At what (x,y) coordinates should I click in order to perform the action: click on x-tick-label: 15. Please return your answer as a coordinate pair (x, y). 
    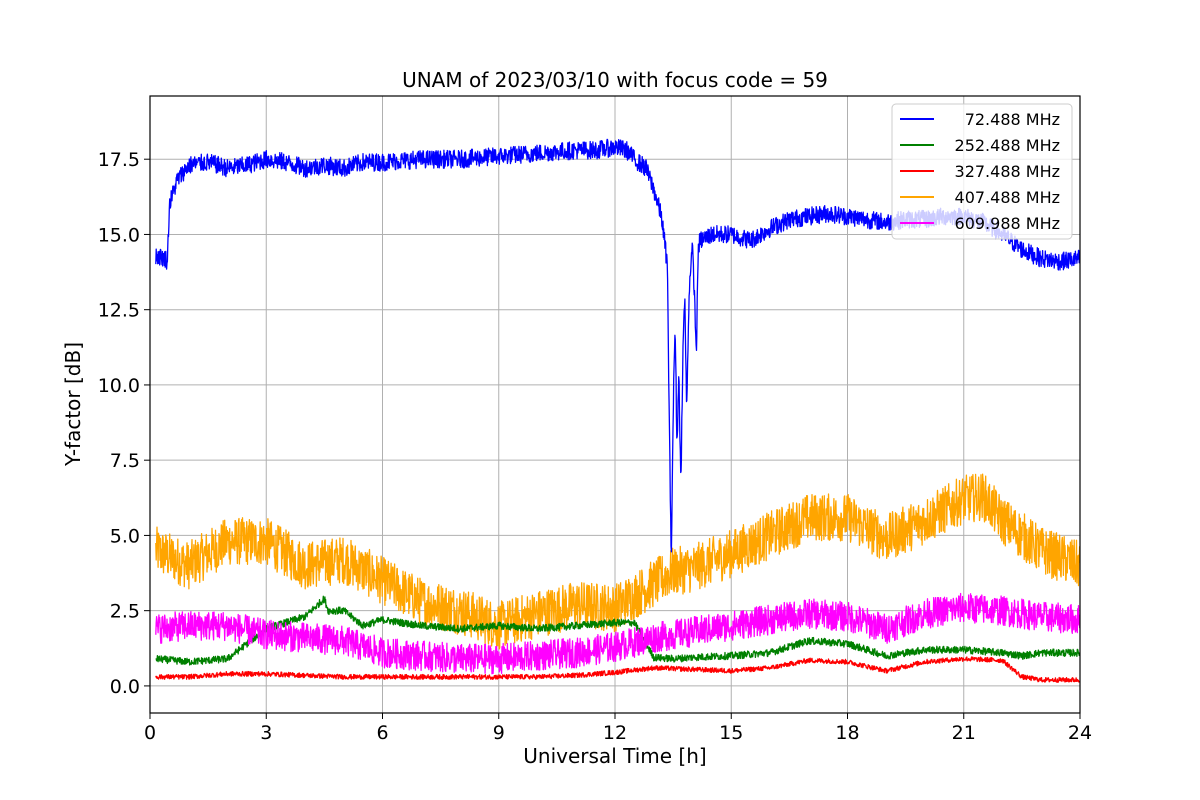
    Looking at the image, I should click on (731, 733).